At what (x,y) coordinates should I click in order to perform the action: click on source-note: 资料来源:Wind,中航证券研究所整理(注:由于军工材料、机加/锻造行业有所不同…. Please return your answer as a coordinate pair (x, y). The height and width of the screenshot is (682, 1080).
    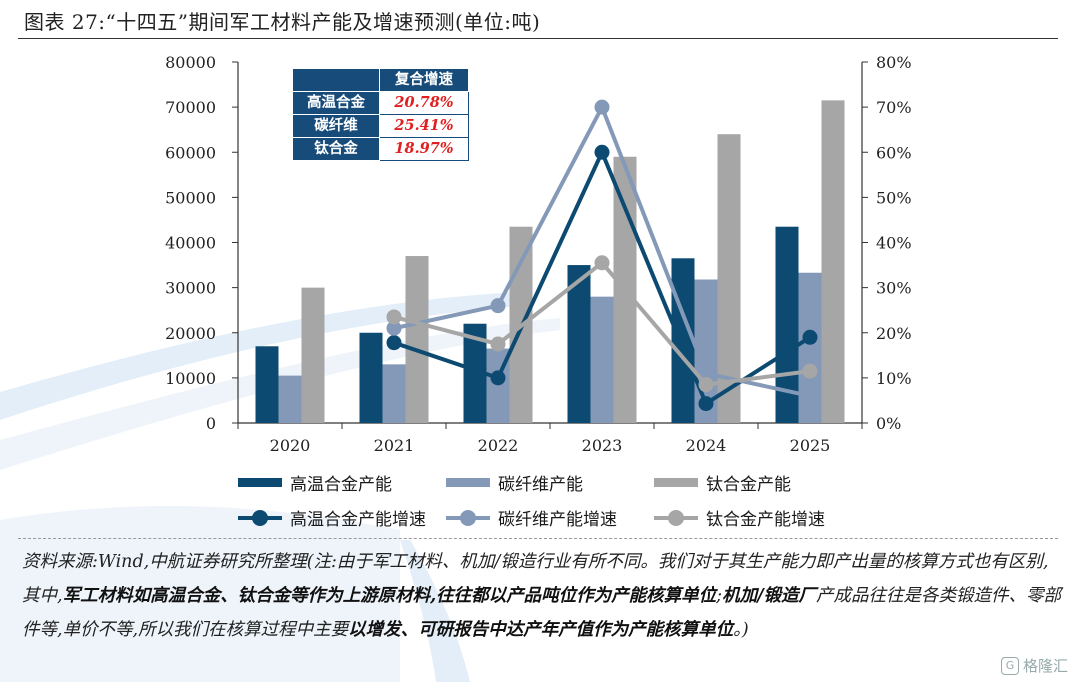
    Looking at the image, I should click on (542, 596).